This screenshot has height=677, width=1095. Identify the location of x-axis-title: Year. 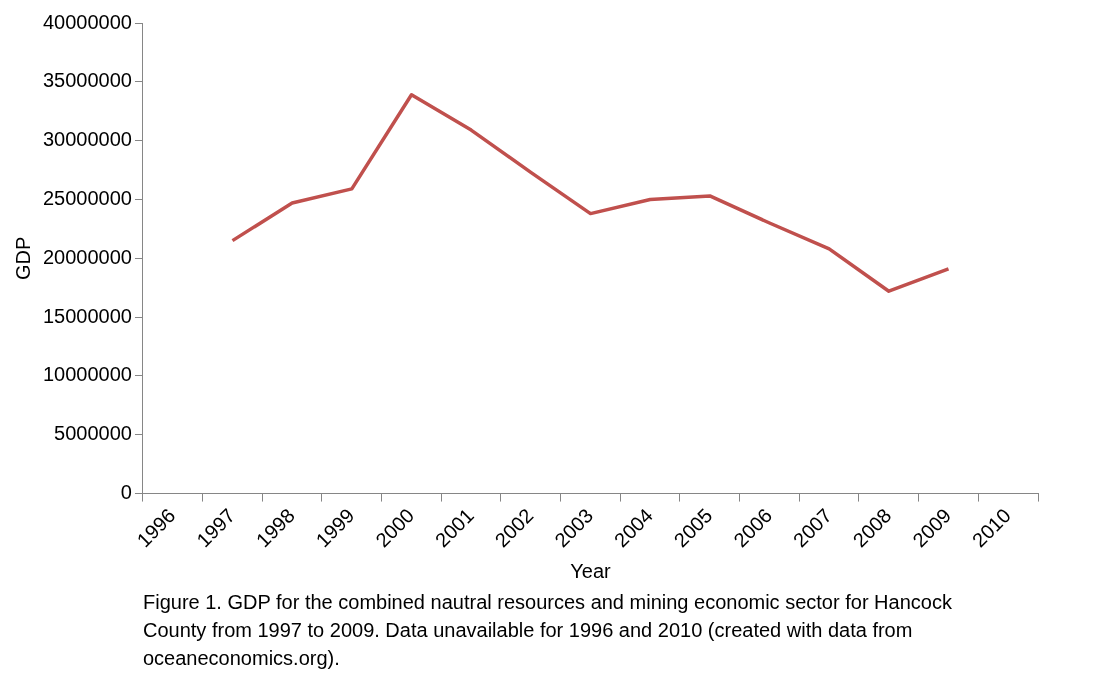
(591, 570).